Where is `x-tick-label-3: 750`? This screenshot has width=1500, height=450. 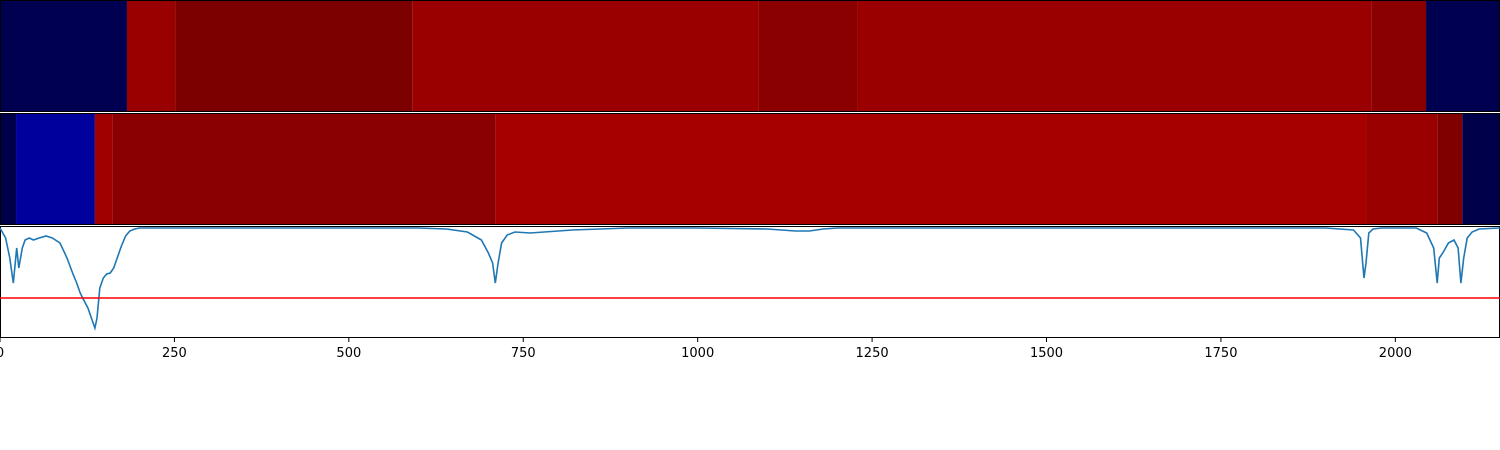 x-tick-label-3: 750 is located at coordinates (523, 353).